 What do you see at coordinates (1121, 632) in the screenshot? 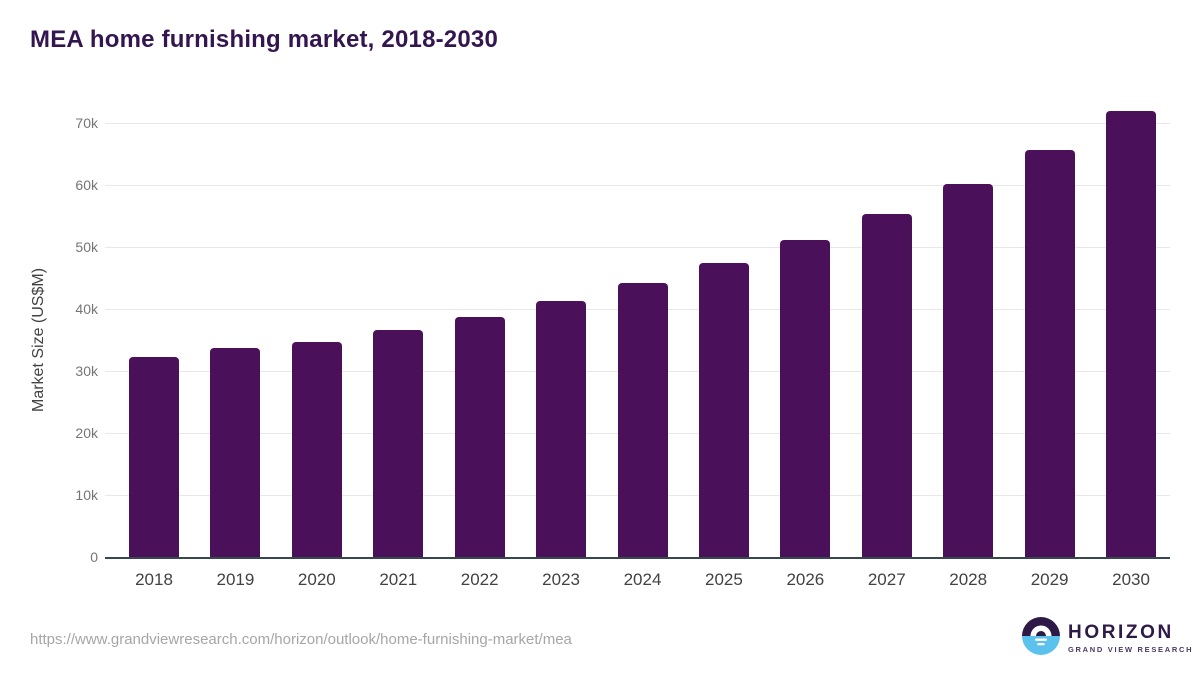
I see `logo-name: HORIZON` at bounding box center [1121, 632].